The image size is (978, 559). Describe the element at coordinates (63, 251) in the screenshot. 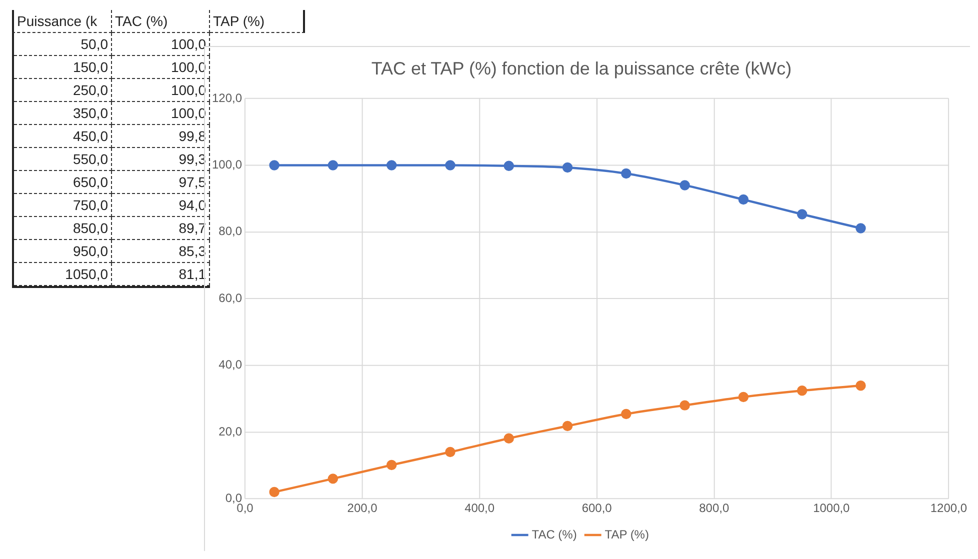

I see `text: 950,0` at that location.